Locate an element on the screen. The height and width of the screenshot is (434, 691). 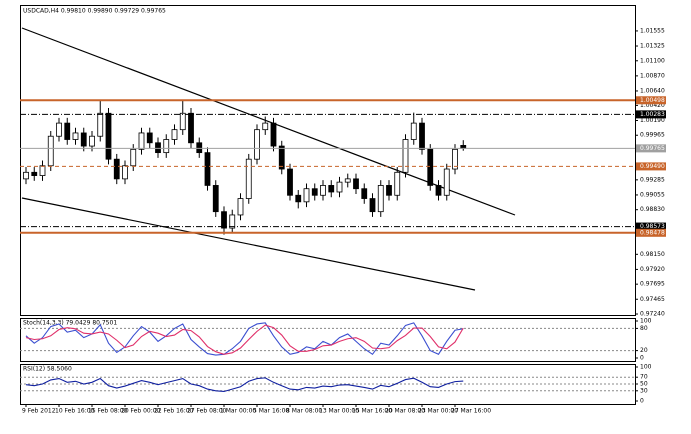
price-level-label: 0.98573 is located at coordinates (652, 226).